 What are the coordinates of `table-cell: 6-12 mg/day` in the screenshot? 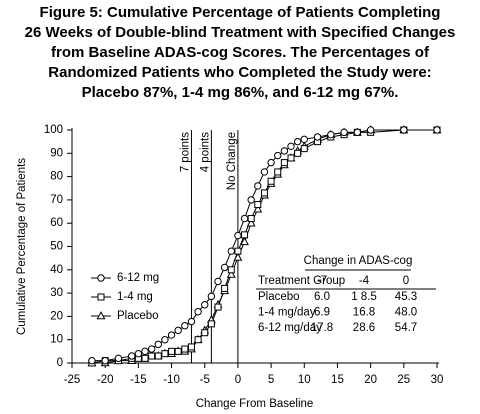 It's located at (290, 328).